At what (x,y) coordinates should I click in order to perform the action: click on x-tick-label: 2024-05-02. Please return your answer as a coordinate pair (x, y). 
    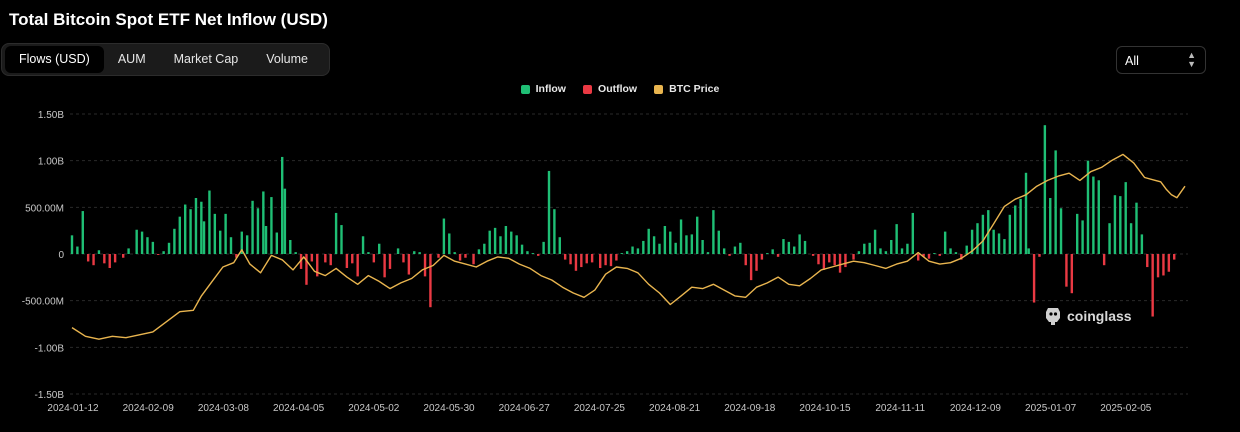
    Looking at the image, I should click on (374, 408).